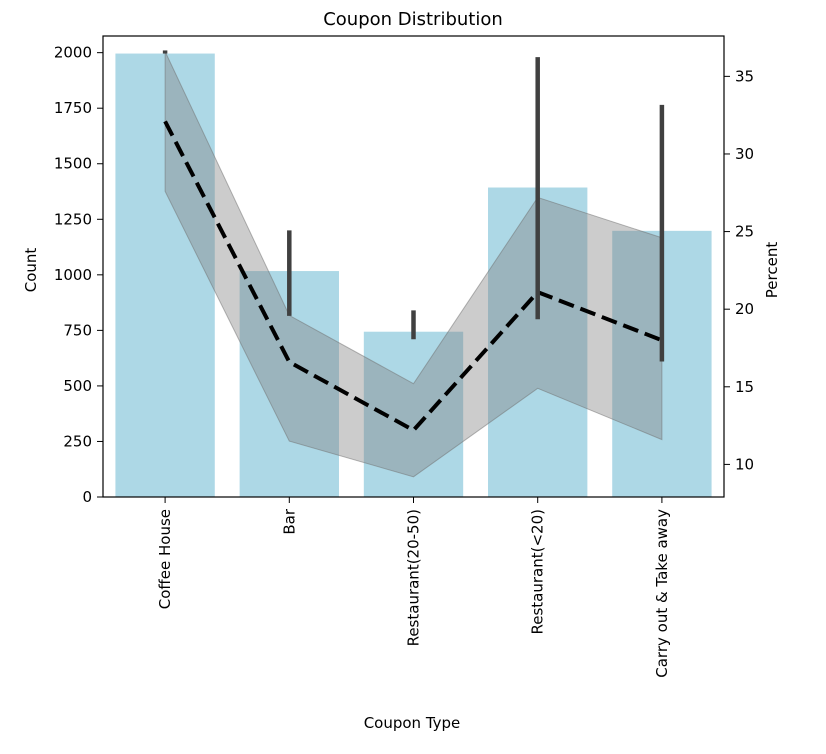 The height and width of the screenshot is (754, 826). I want to click on y-tick-label-right: 30, so click(744, 154).